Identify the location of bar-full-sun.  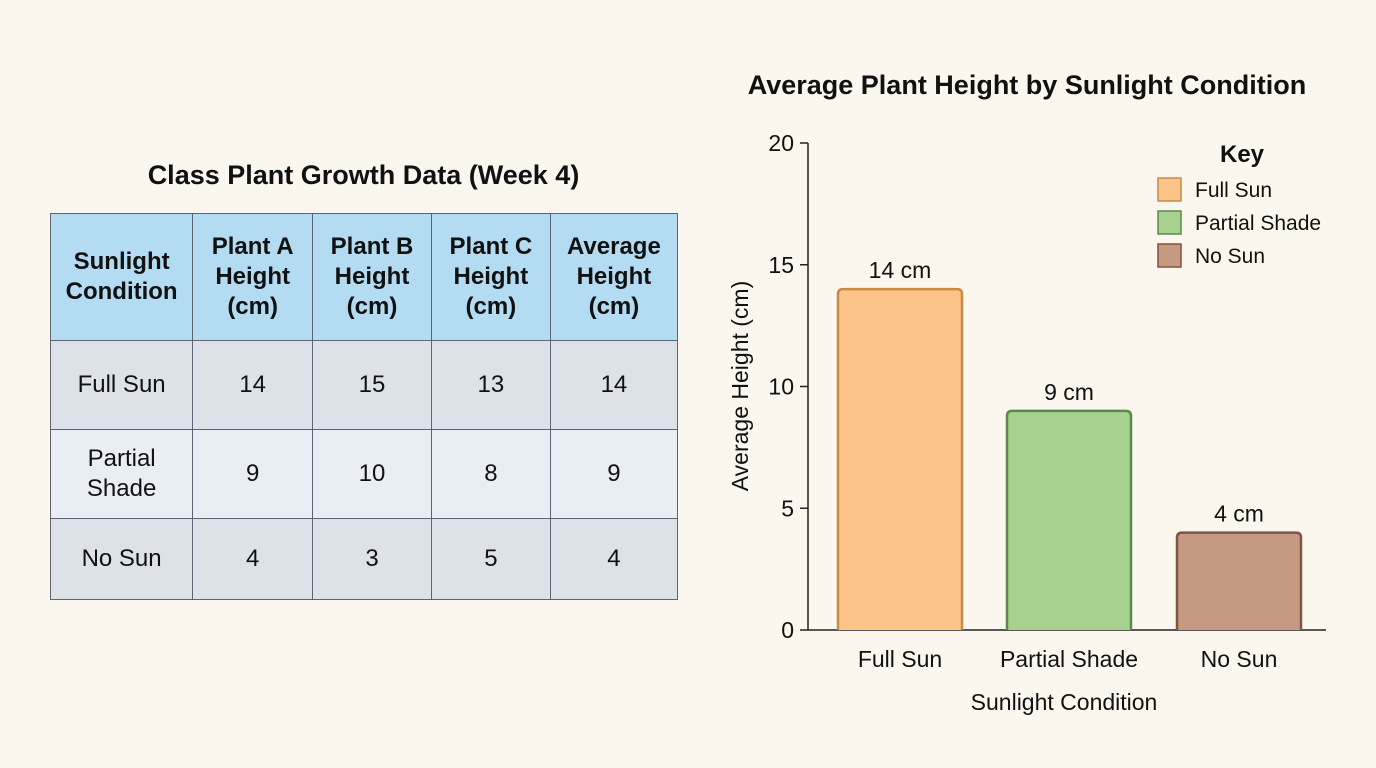
(900, 458).